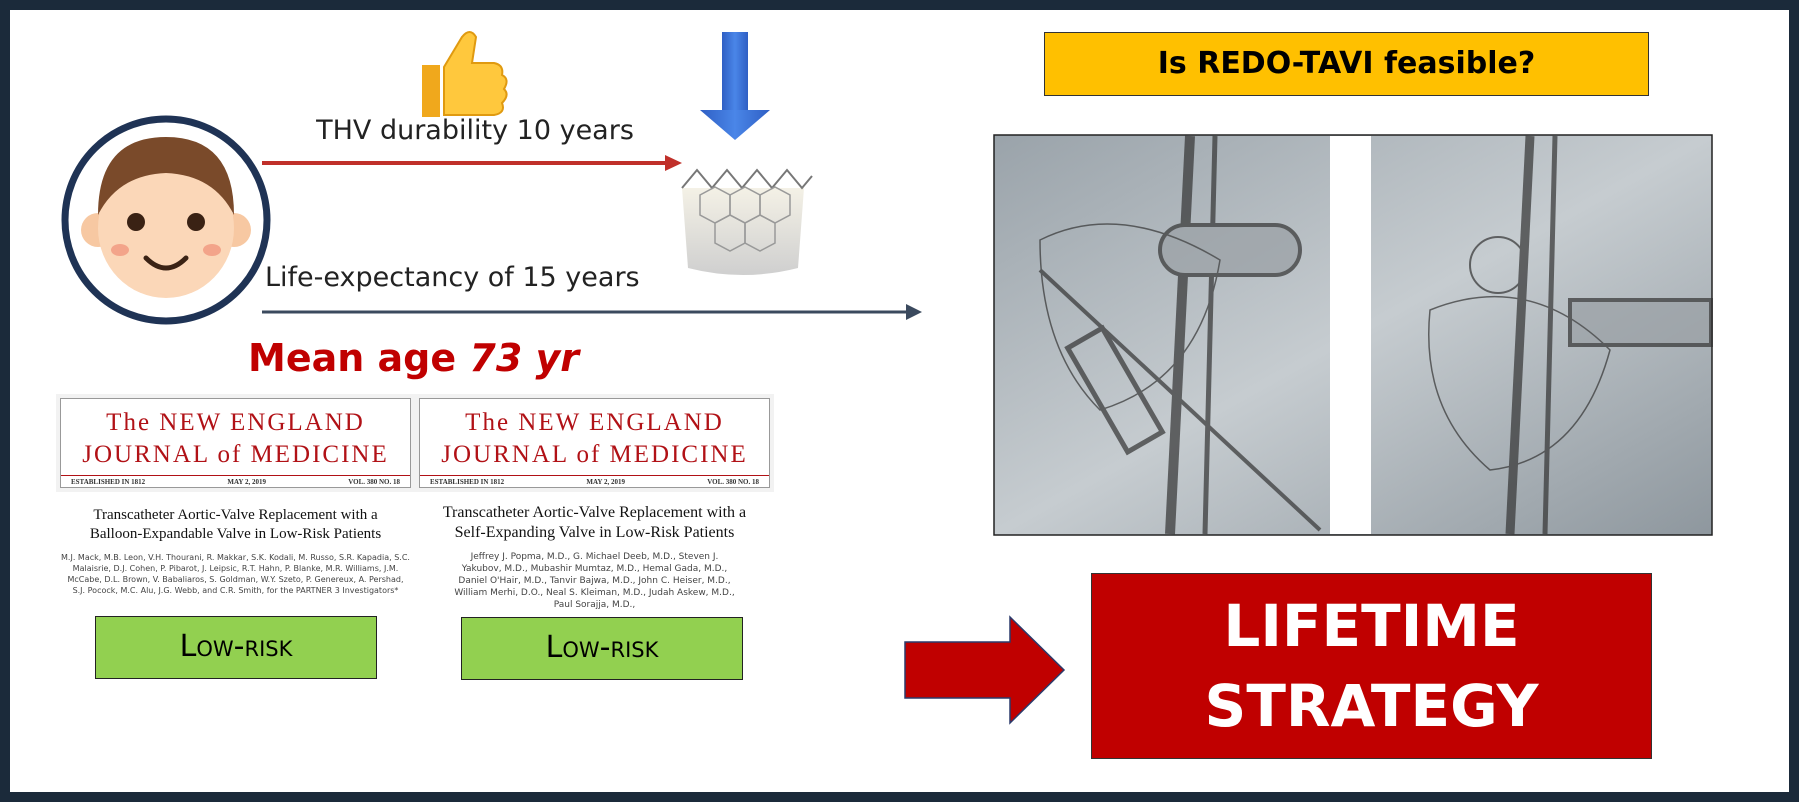 This screenshot has width=1799, height=802. Describe the element at coordinates (1371, 706) in the screenshot. I see `conclusion-2: STRATEGY` at that location.